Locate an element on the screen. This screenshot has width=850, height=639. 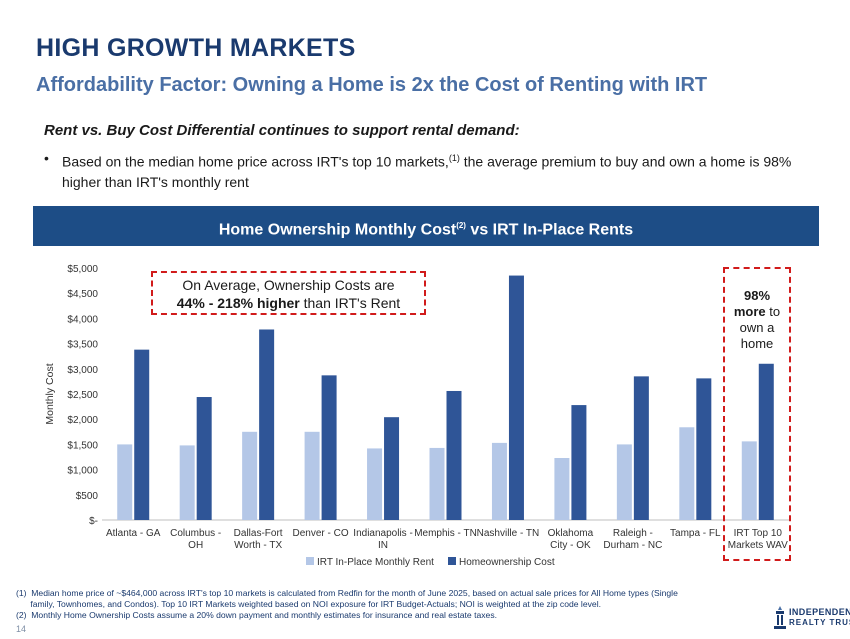
highlight-rest2: home is located at coordinates (757, 343).